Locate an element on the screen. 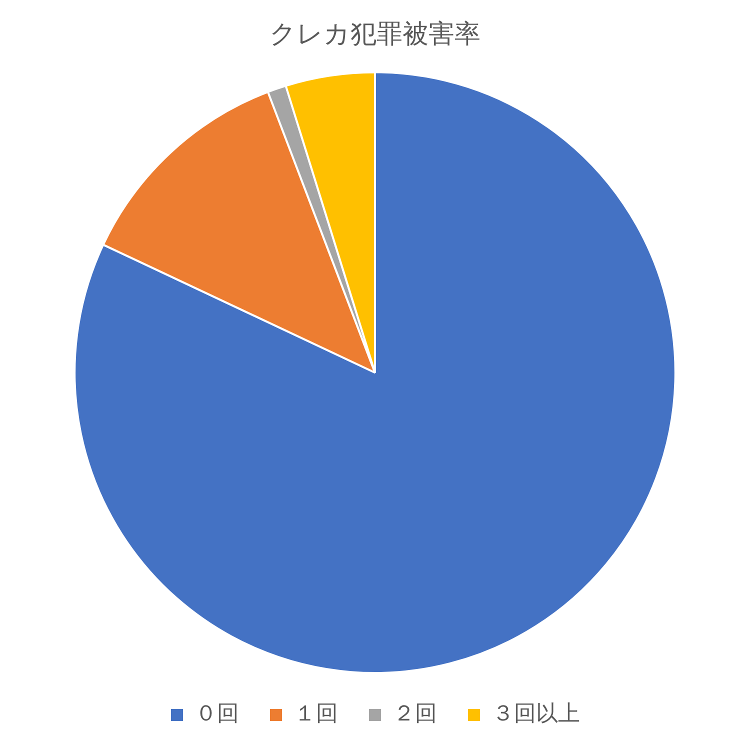 The height and width of the screenshot is (746, 750). legend-label: １回 is located at coordinates (316, 714).